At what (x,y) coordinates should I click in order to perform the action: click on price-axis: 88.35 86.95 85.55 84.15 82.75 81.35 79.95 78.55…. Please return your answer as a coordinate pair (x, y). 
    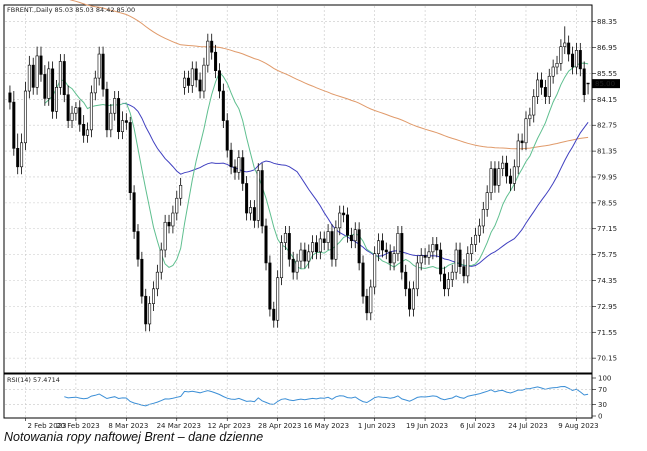
    Looking at the image, I should click on (604, 190).